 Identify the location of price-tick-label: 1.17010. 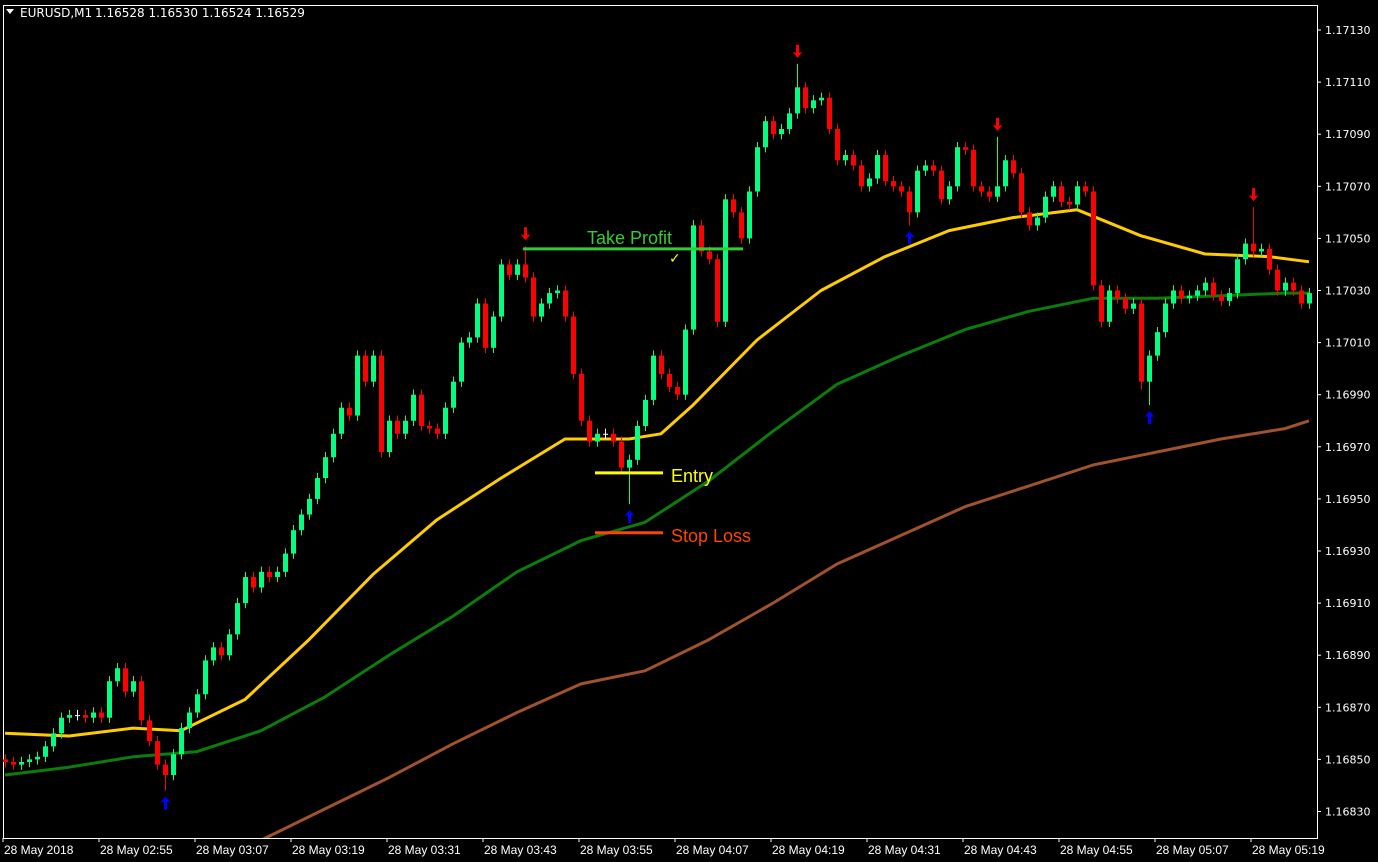
(1348, 343).